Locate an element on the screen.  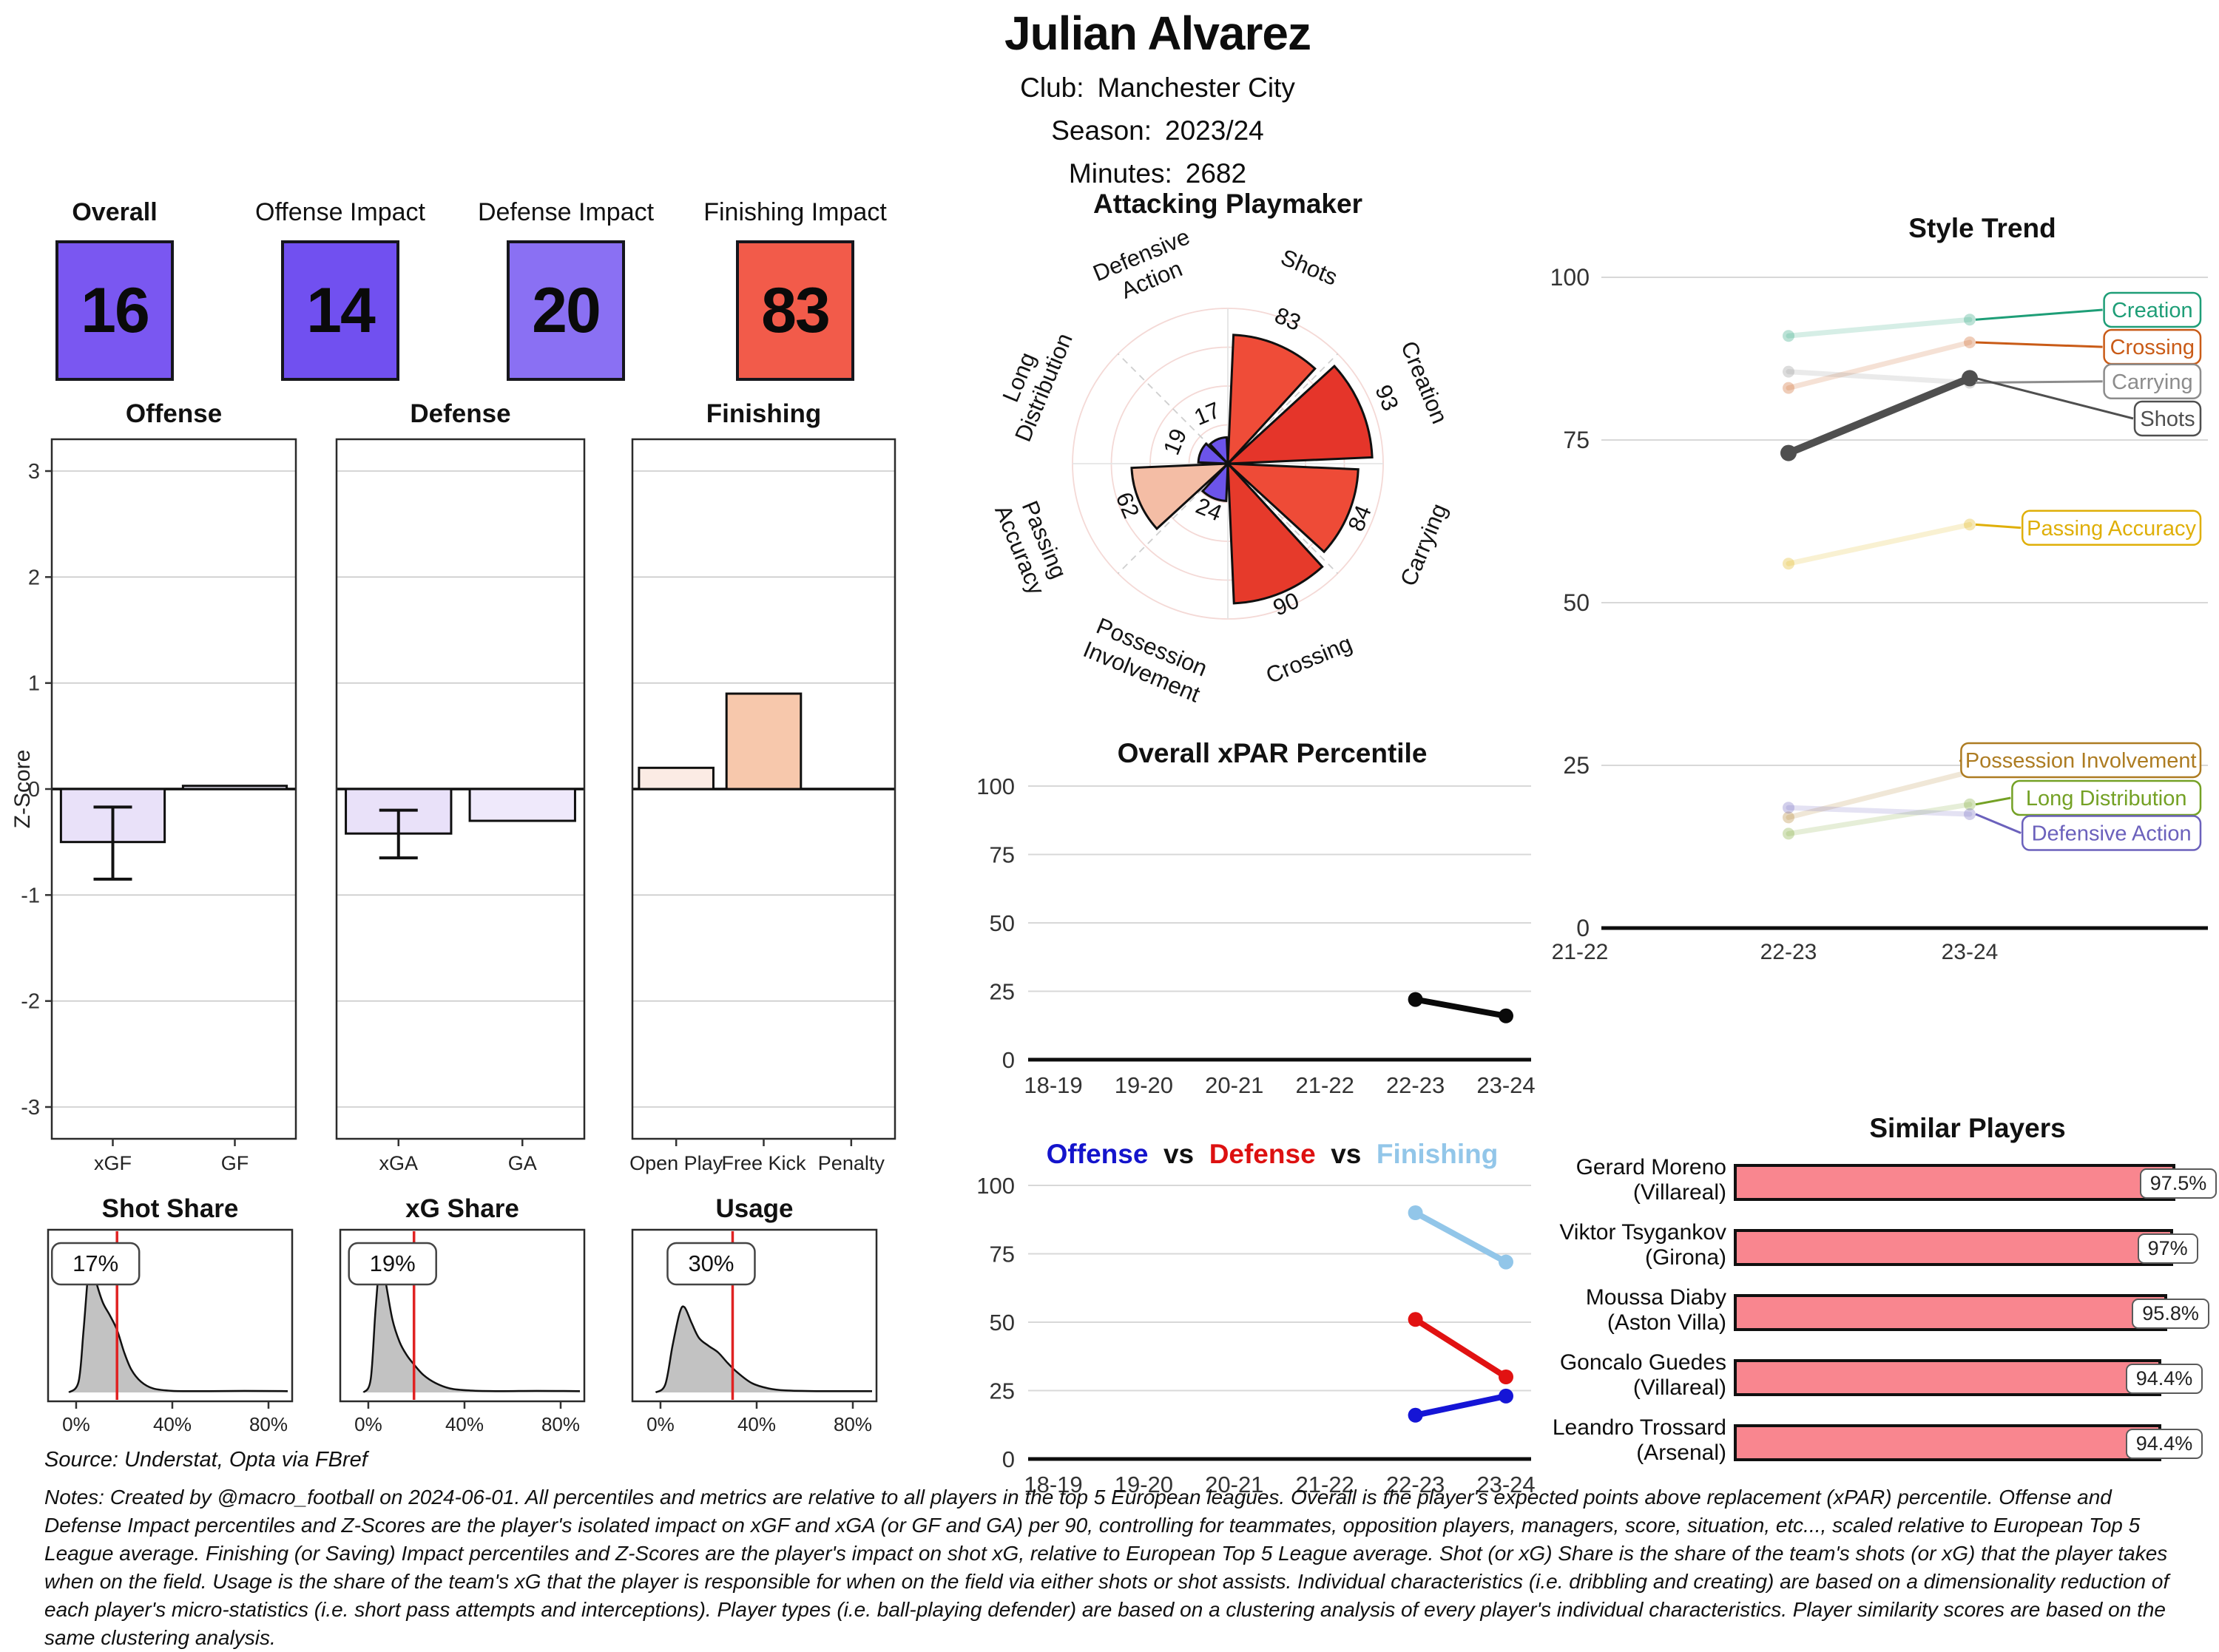
similar-player-row: Viktor Tsygankov (Girona) 97% is located at coordinates (1882, 1248).